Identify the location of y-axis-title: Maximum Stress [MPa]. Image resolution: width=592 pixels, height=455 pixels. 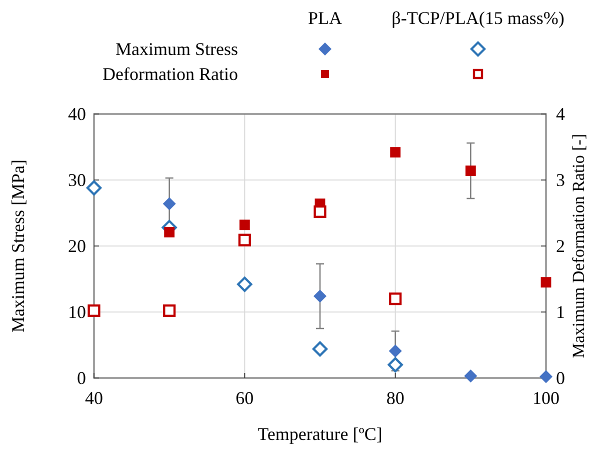
(18, 246).